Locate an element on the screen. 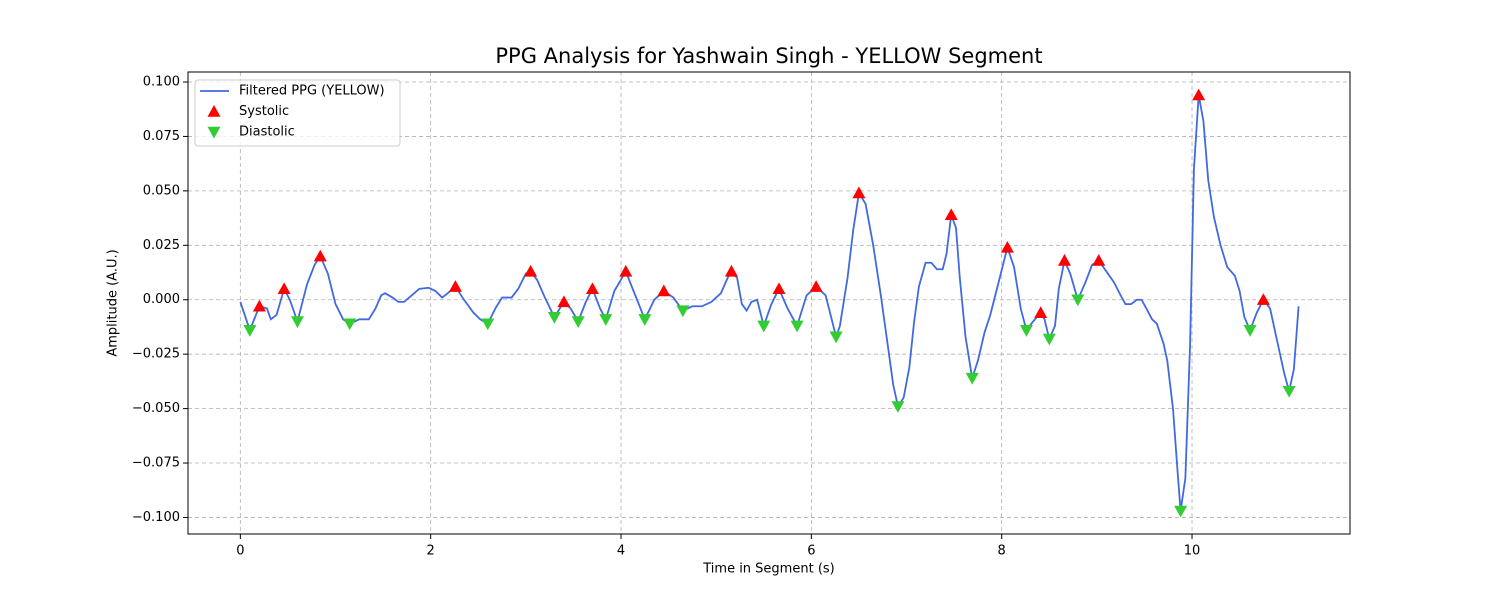 This screenshot has width=1500, height=604. y-tick-label: 0.050 is located at coordinates (161, 190).